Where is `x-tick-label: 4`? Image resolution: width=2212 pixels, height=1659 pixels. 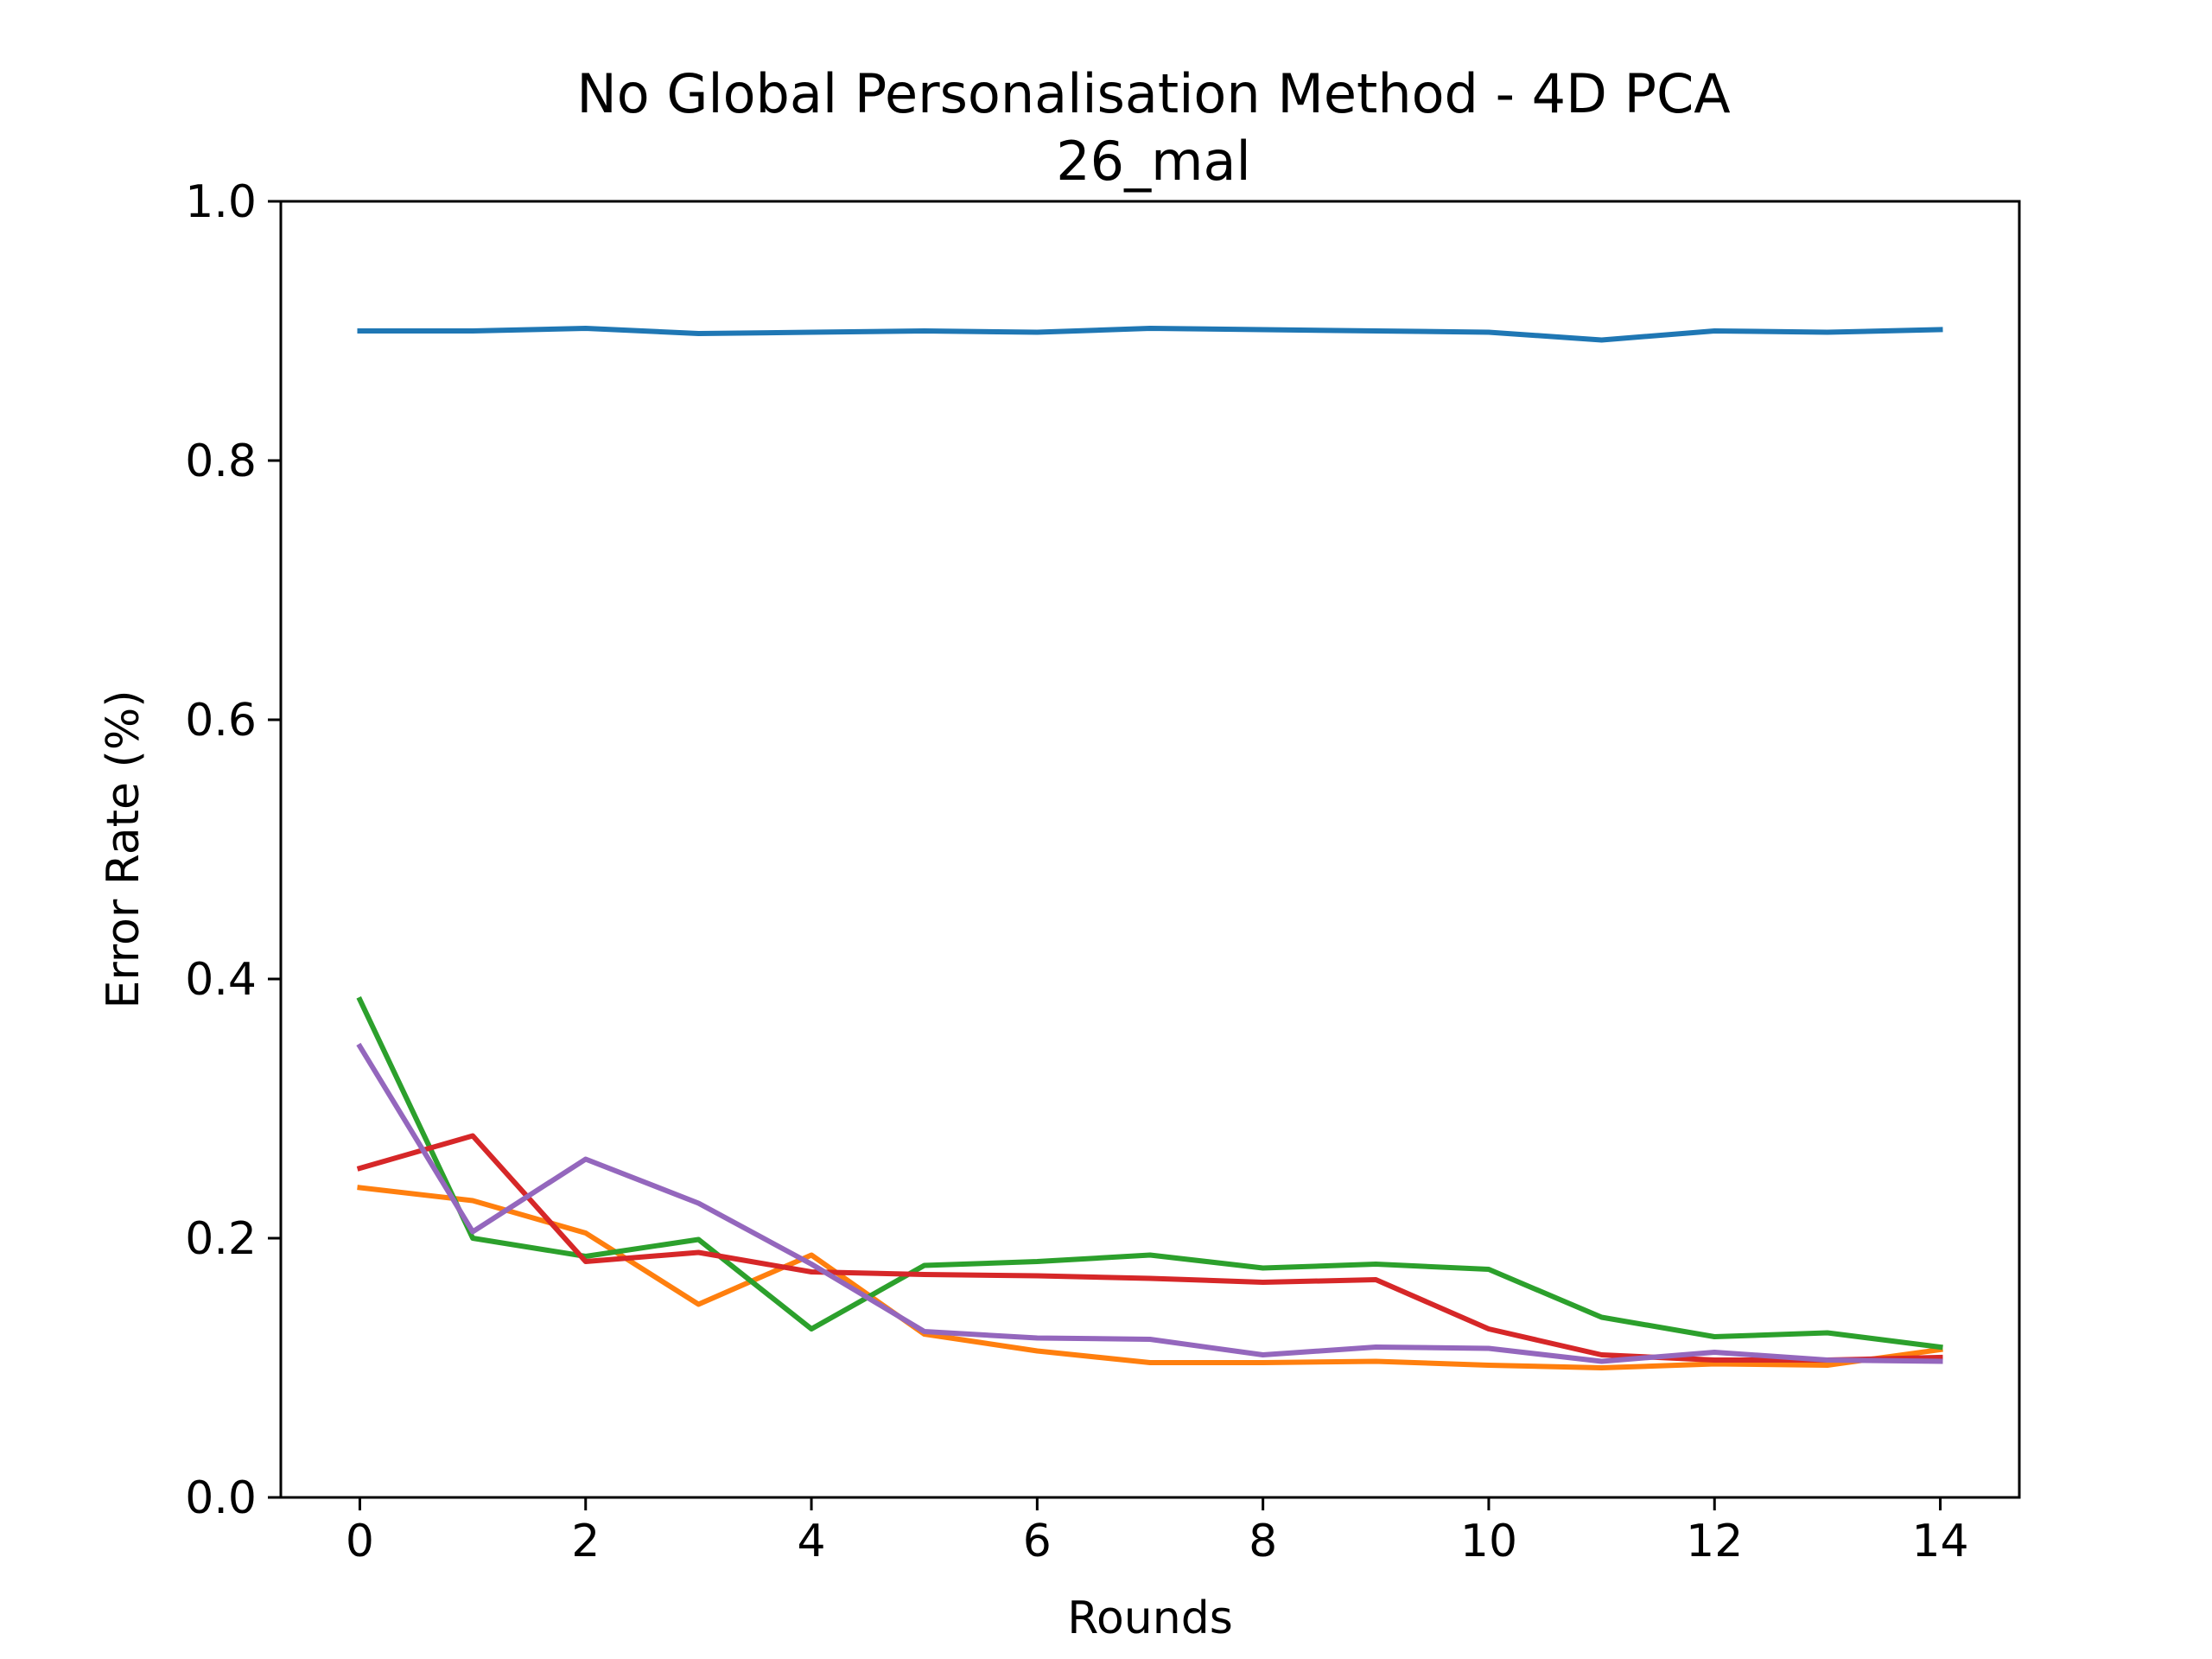 x-tick-label: 4 is located at coordinates (812, 1541).